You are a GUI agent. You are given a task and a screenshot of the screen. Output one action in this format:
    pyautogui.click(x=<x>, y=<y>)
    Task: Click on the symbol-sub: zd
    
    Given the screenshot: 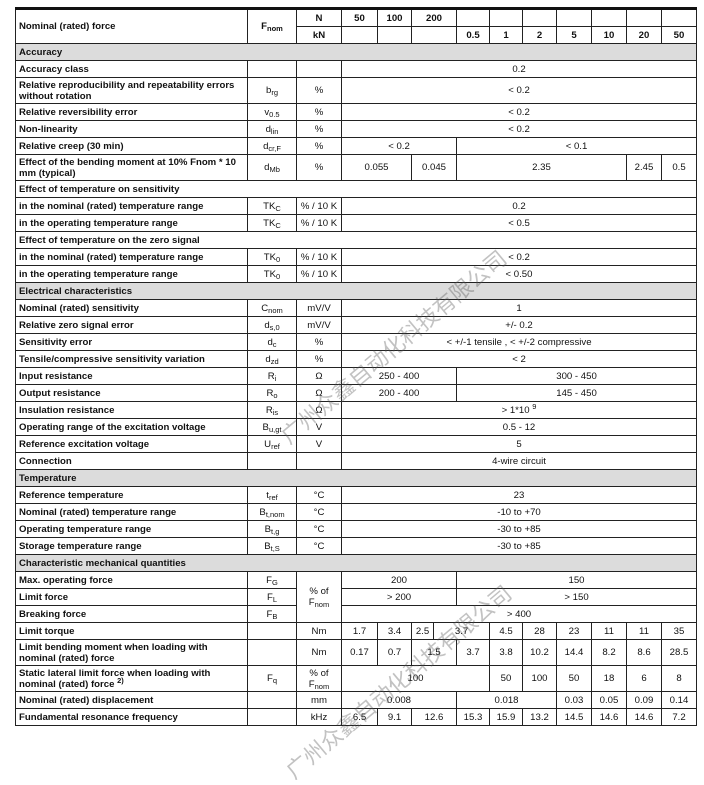 What is the action you would take?
    pyautogui.click(x=274, y=361)
    